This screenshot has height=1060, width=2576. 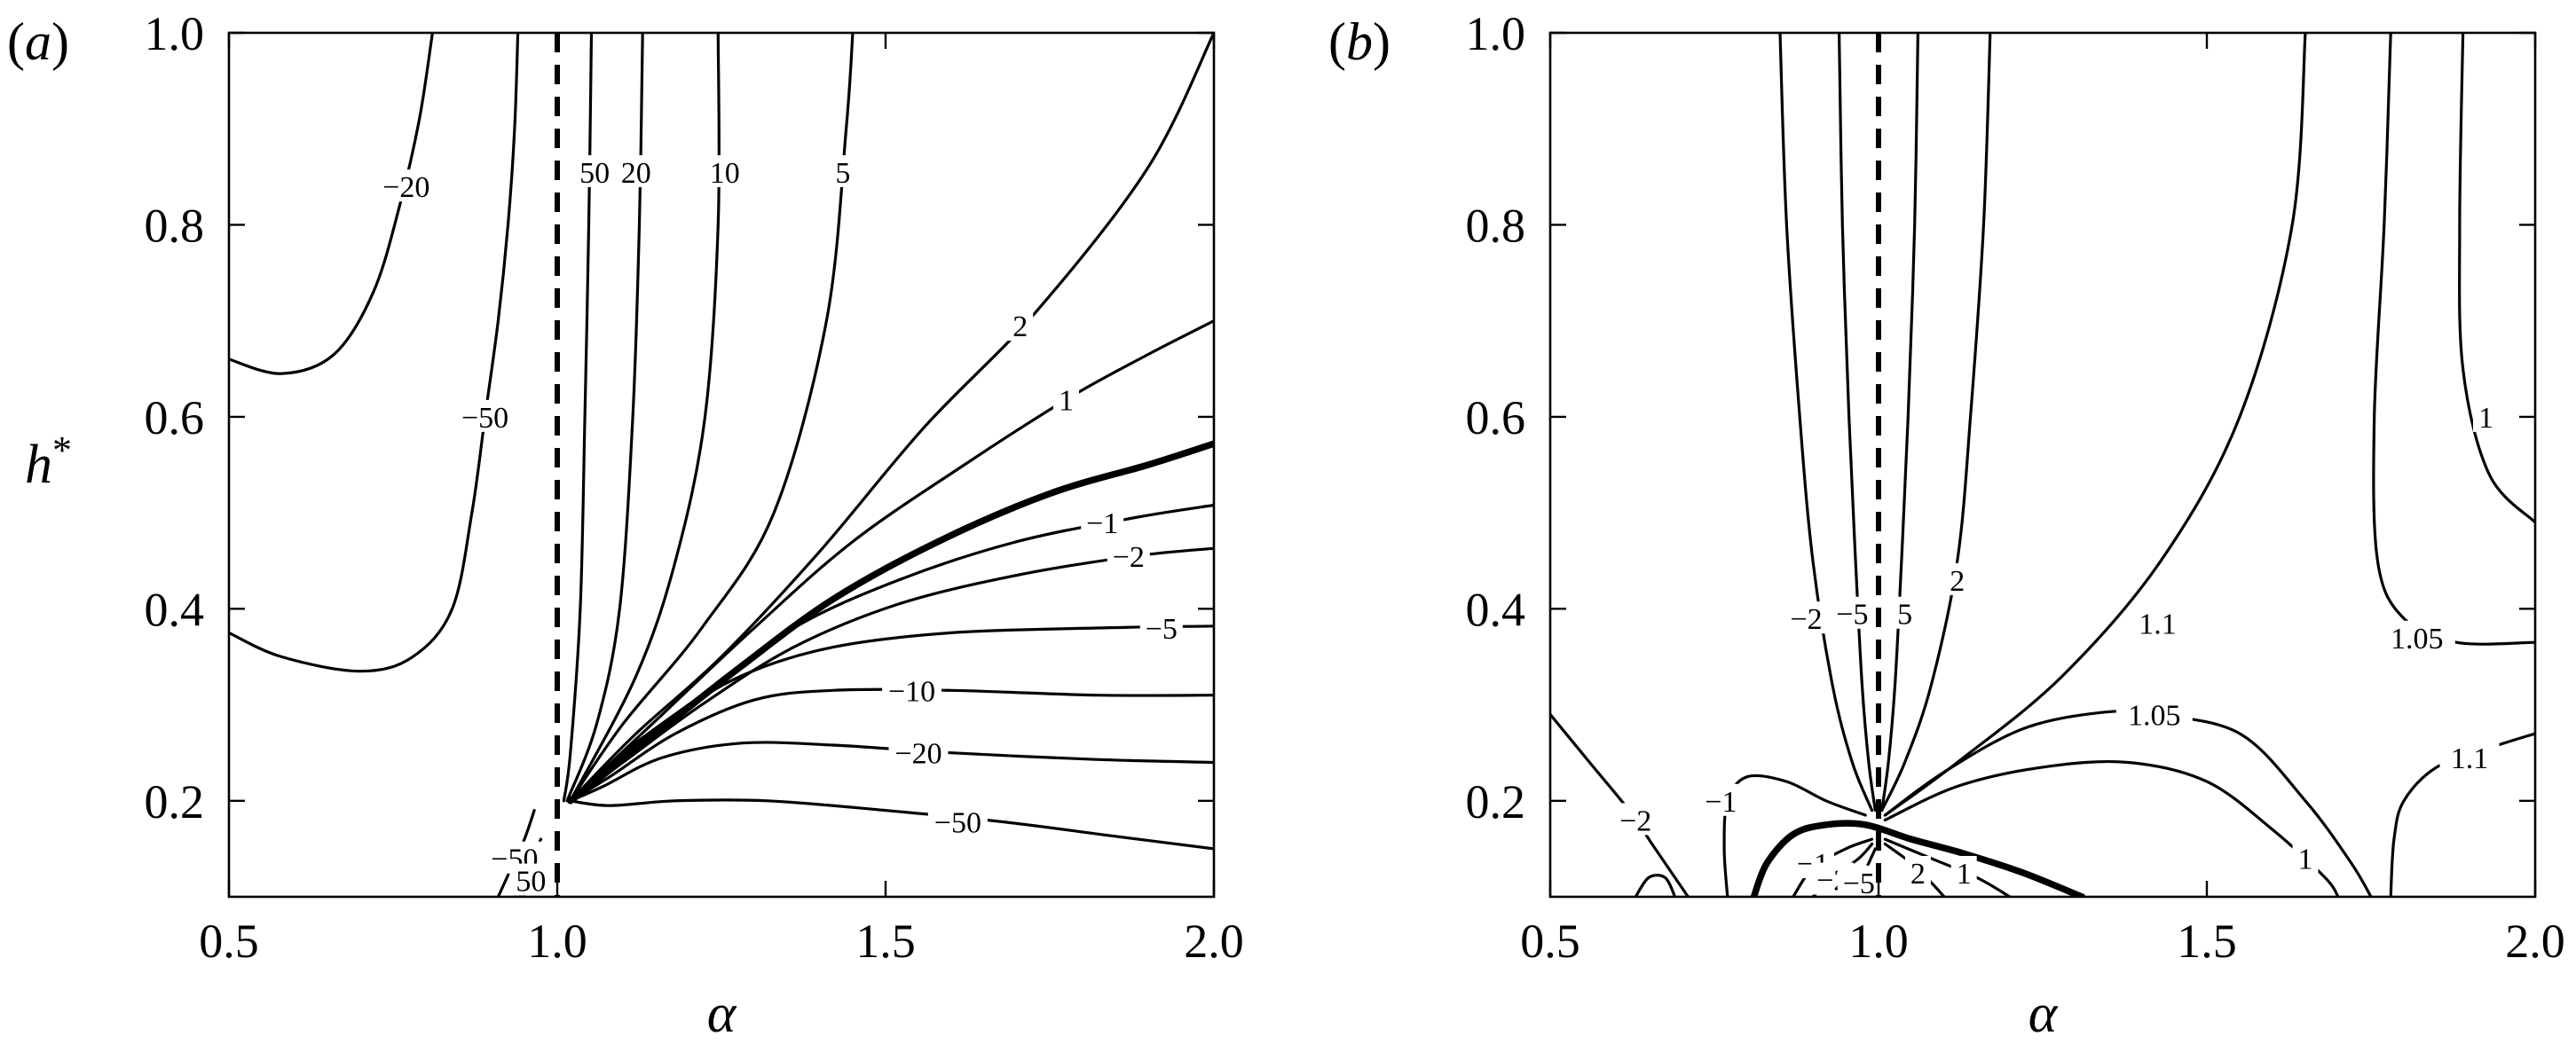 I want to click on contour-label-4: 10, so click(x=725, y=173).